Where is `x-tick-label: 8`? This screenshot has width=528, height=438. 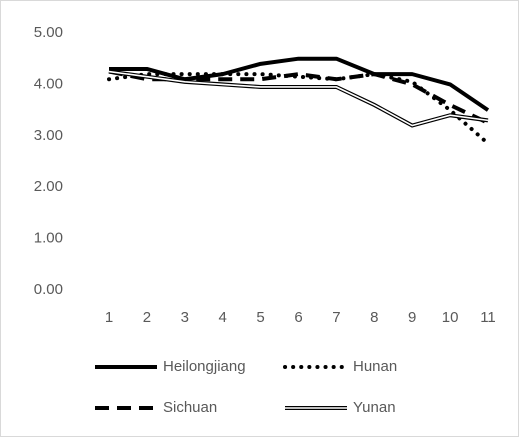 x-tick-label: 8 is located at coordinates (374, 317).